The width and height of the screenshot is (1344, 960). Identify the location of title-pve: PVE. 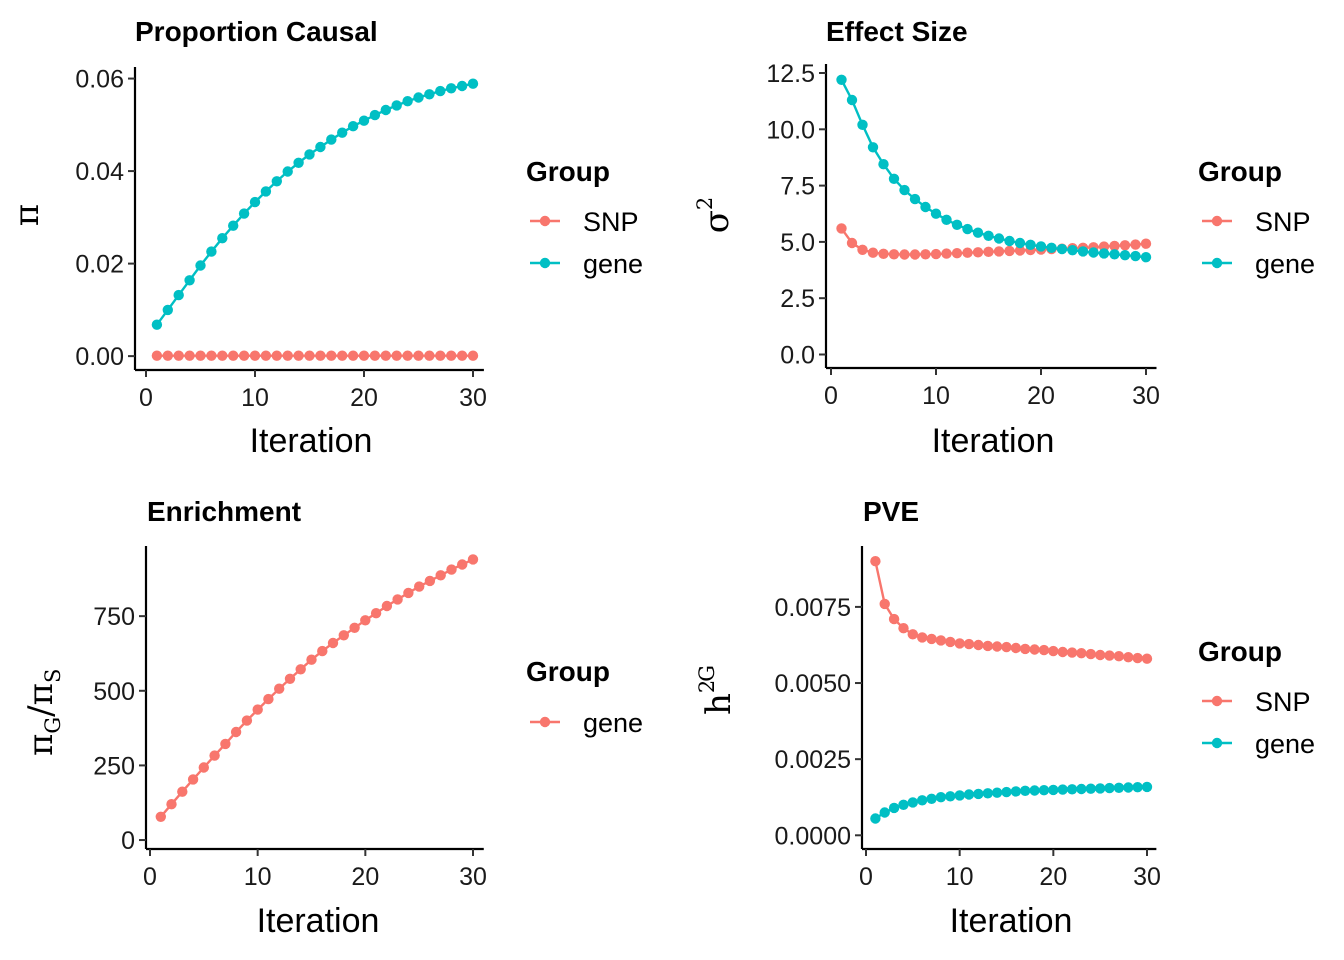
(891, 511).